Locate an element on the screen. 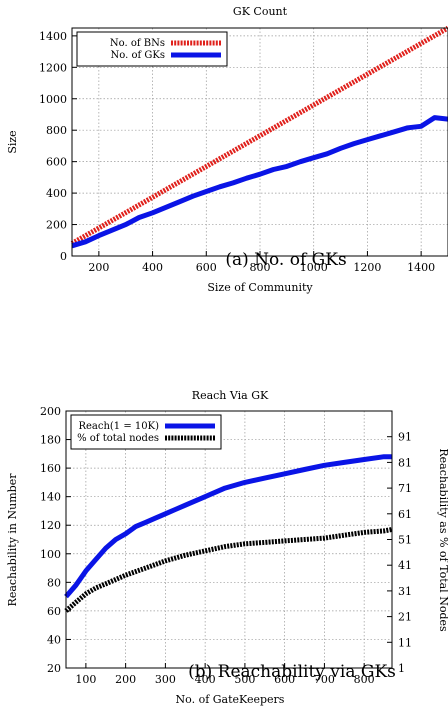  y-tick-label: 100 is located at coordinates (50, 554).